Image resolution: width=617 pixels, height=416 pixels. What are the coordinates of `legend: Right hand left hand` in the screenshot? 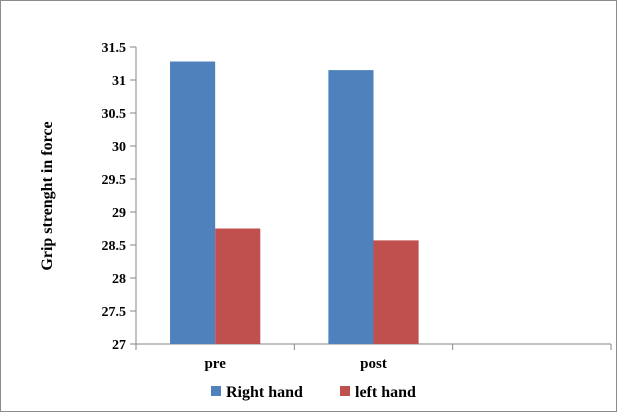 It's located at (313, 392).